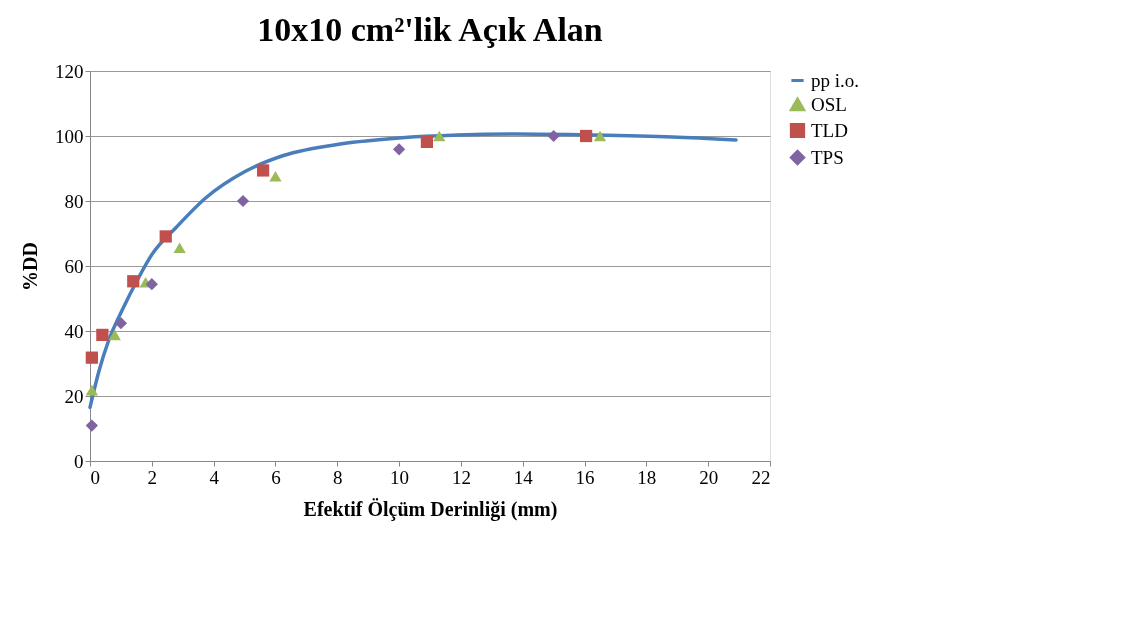 This screenshot has width=1134, height=633. Describe the element at coordinates (79, 461) in the screenshot. I see `y-tick-label: 0` at that location.